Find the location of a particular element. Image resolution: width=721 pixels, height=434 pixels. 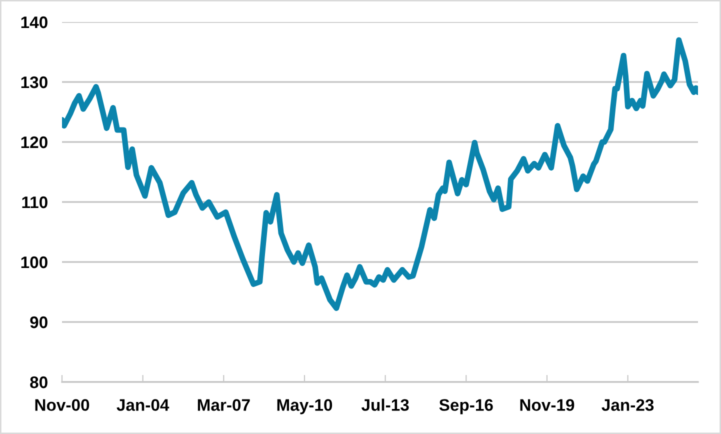

y-tick-label: 100 is located at coordinates (34, 262).